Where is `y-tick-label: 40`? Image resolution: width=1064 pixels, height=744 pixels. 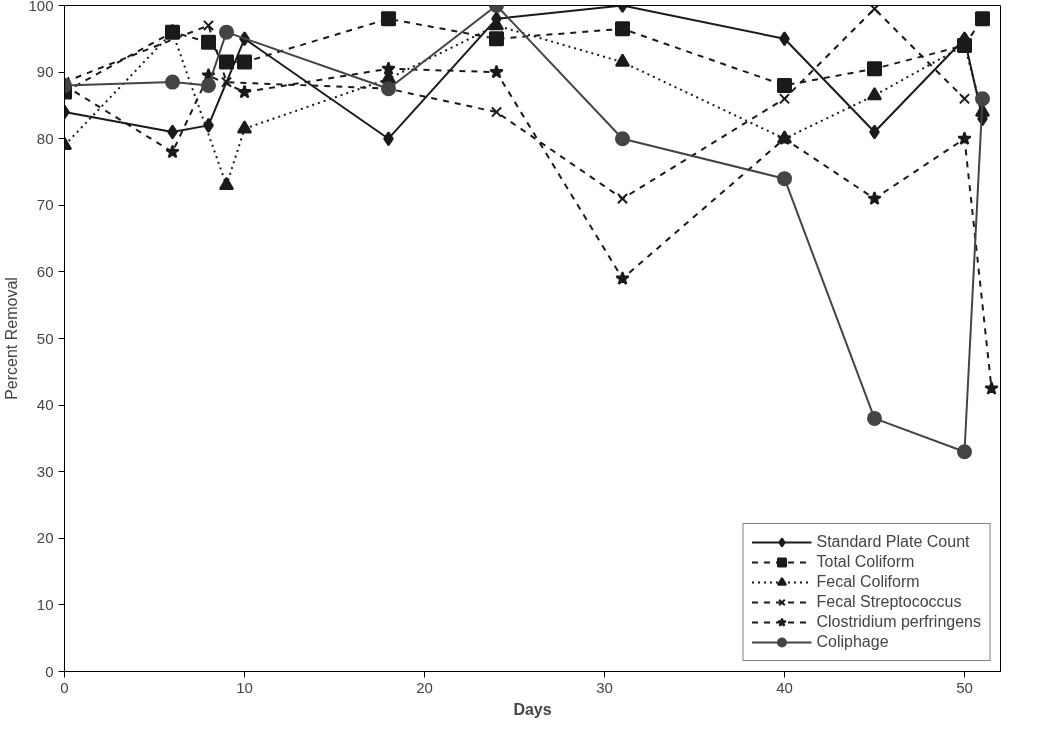
y-tick-label: 40 is located at coordinates (45, 405).